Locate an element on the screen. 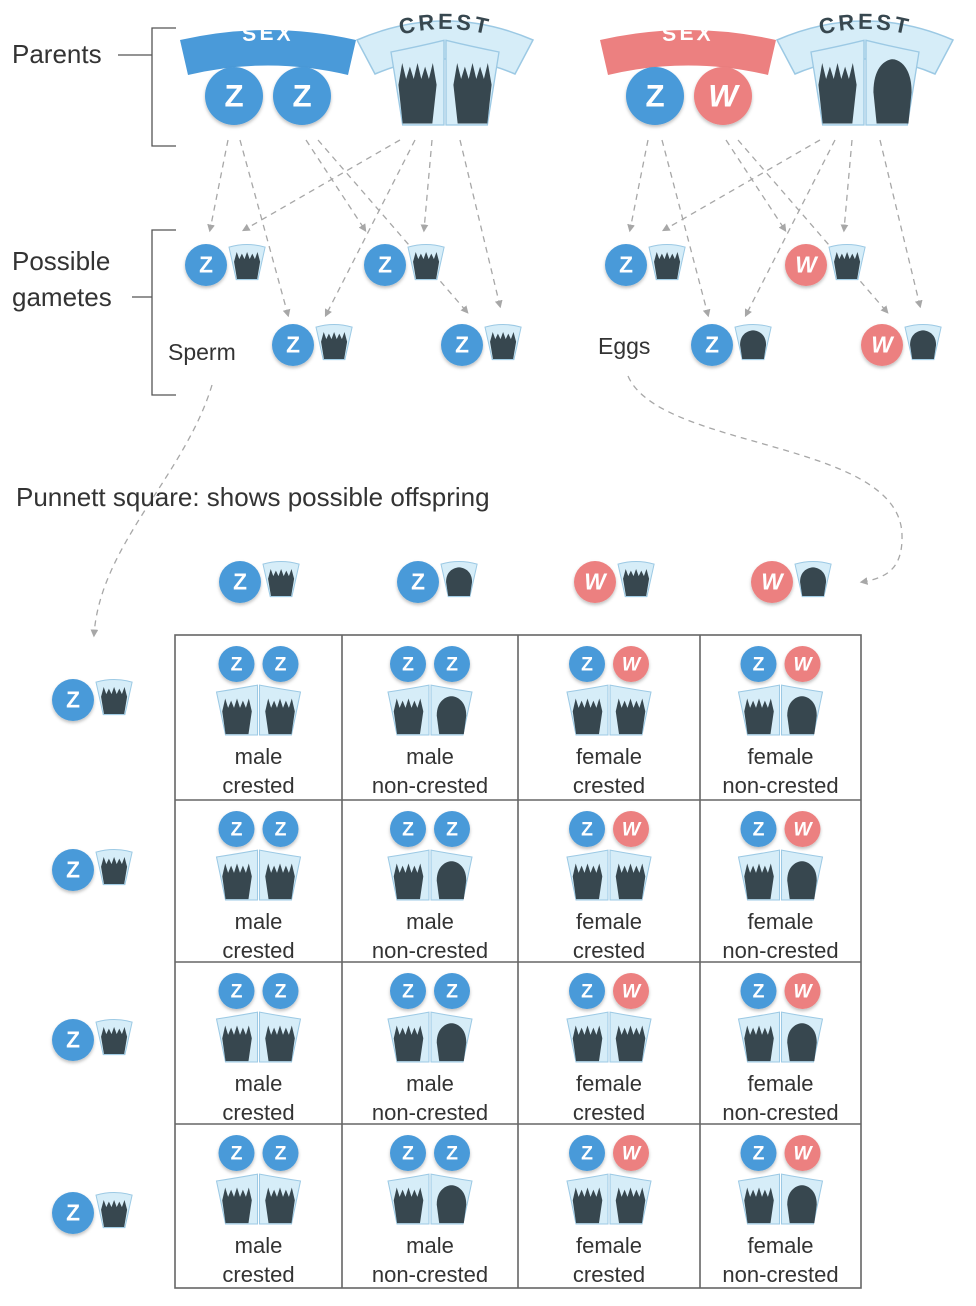 The image size is (976, 1306). mother-sex-banner: SEX is located at coordinates (688, 48).